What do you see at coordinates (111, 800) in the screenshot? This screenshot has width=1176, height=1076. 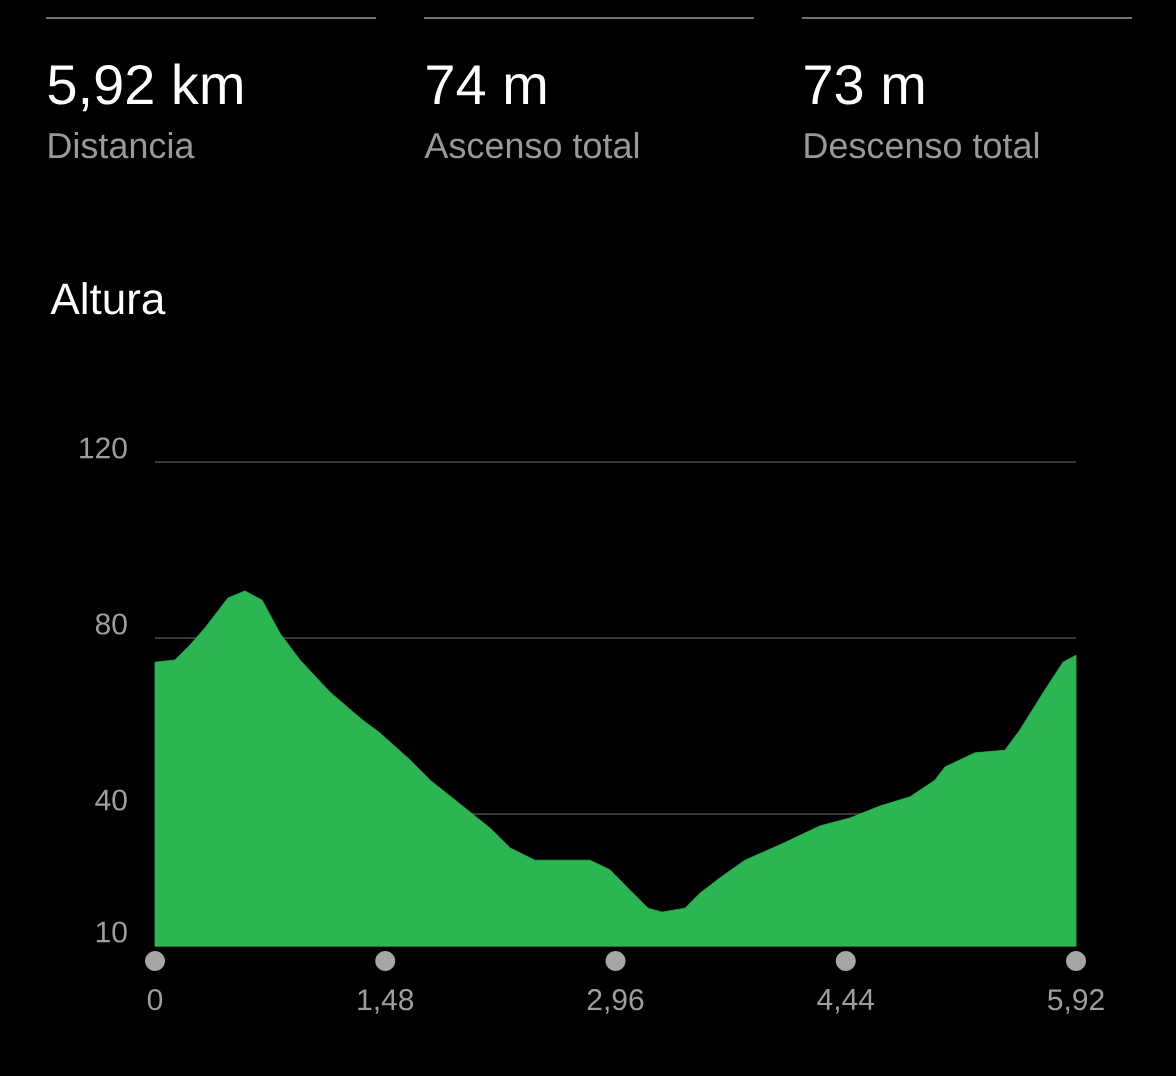 I see `y-tick-label: 40` at bounding box center [111, 800].